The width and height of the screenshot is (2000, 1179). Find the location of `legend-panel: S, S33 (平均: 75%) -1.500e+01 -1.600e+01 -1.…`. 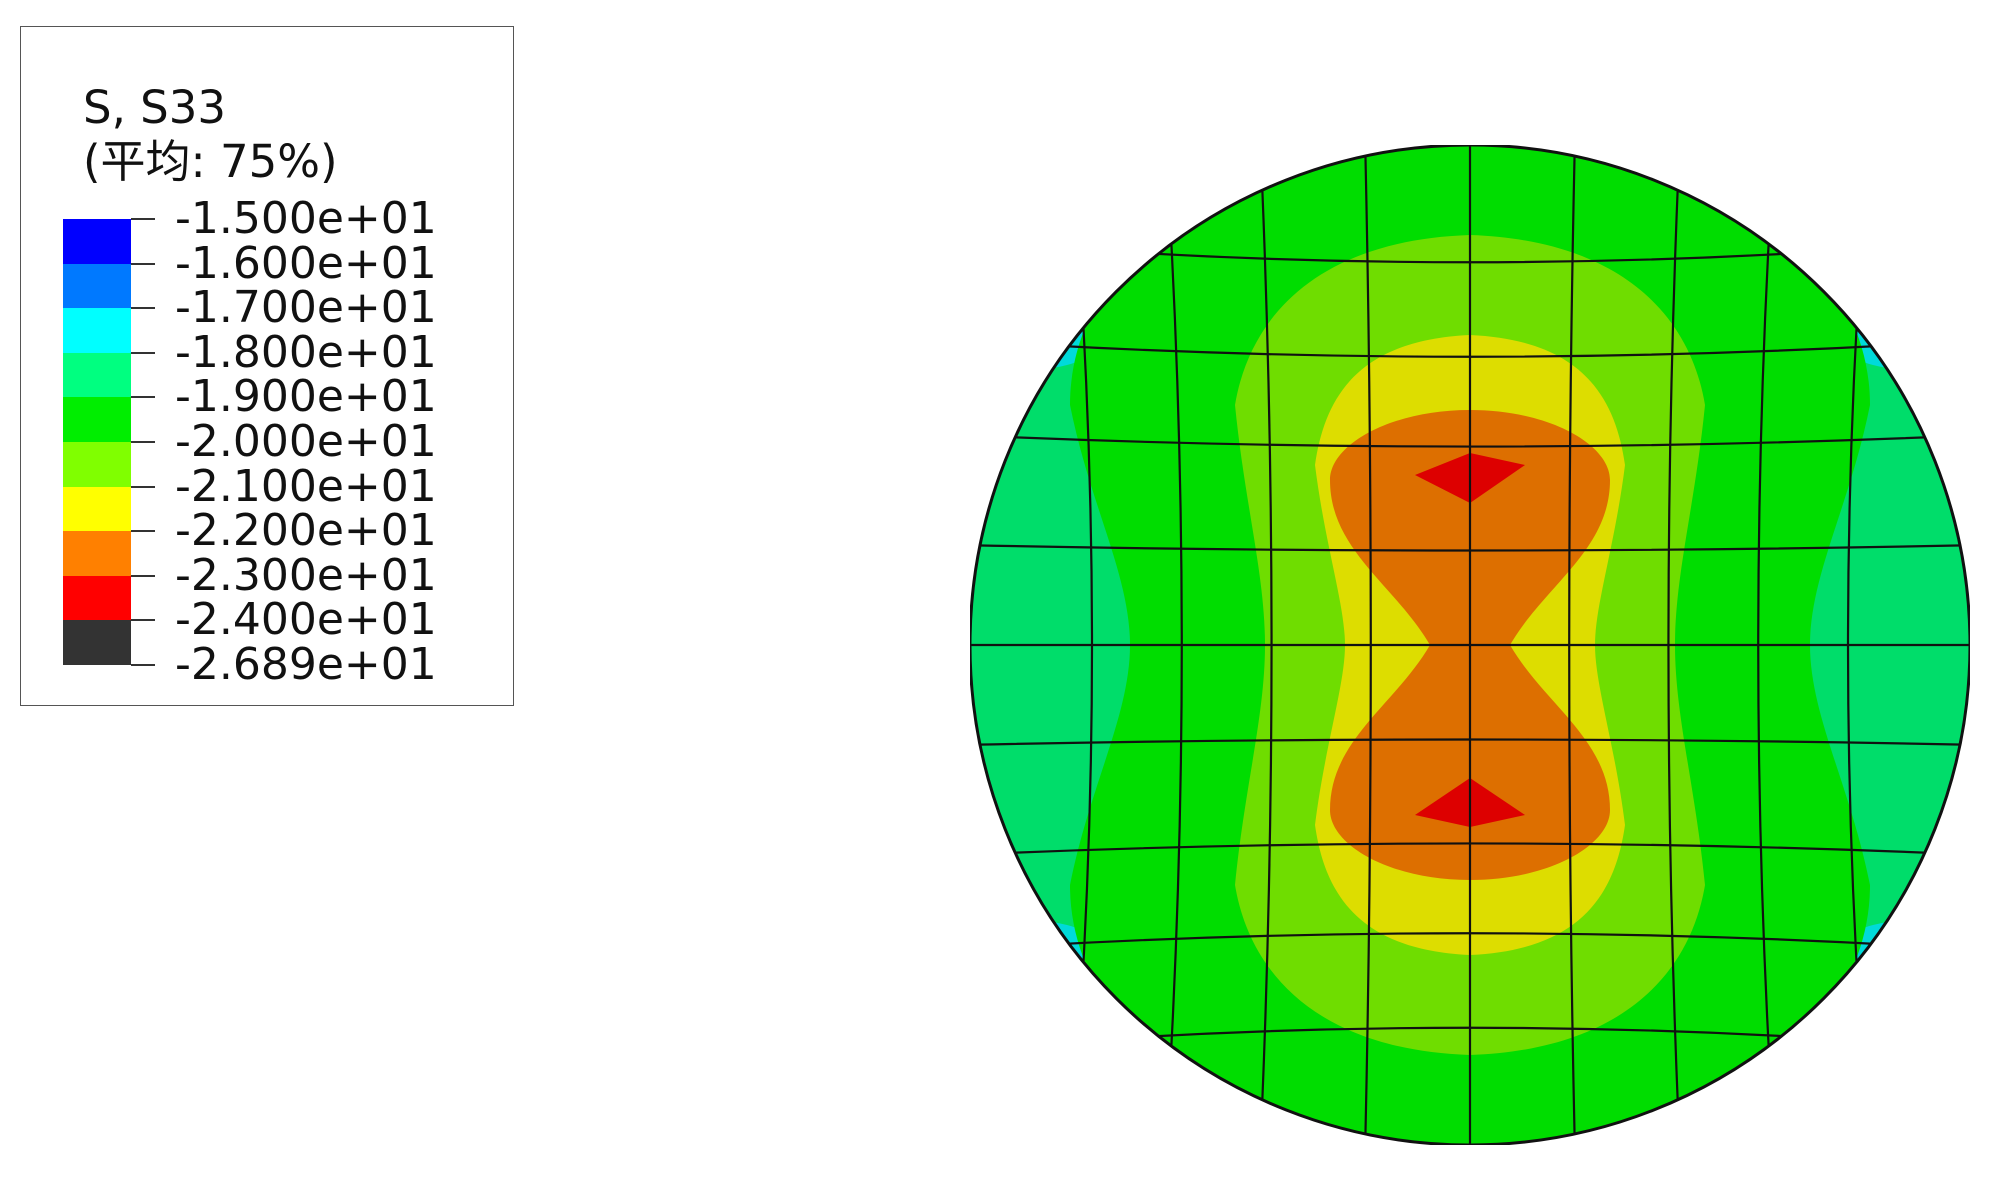

legend-panel: S, S33 (平均: 75%) -1.500e+01 -1.600e+01 -1.… is located at coordinates (267, 366).